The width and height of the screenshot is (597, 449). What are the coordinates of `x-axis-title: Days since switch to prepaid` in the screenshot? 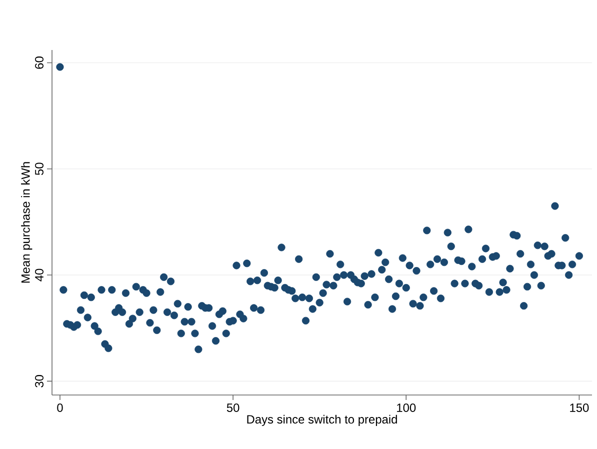 It's located at (322, 420).